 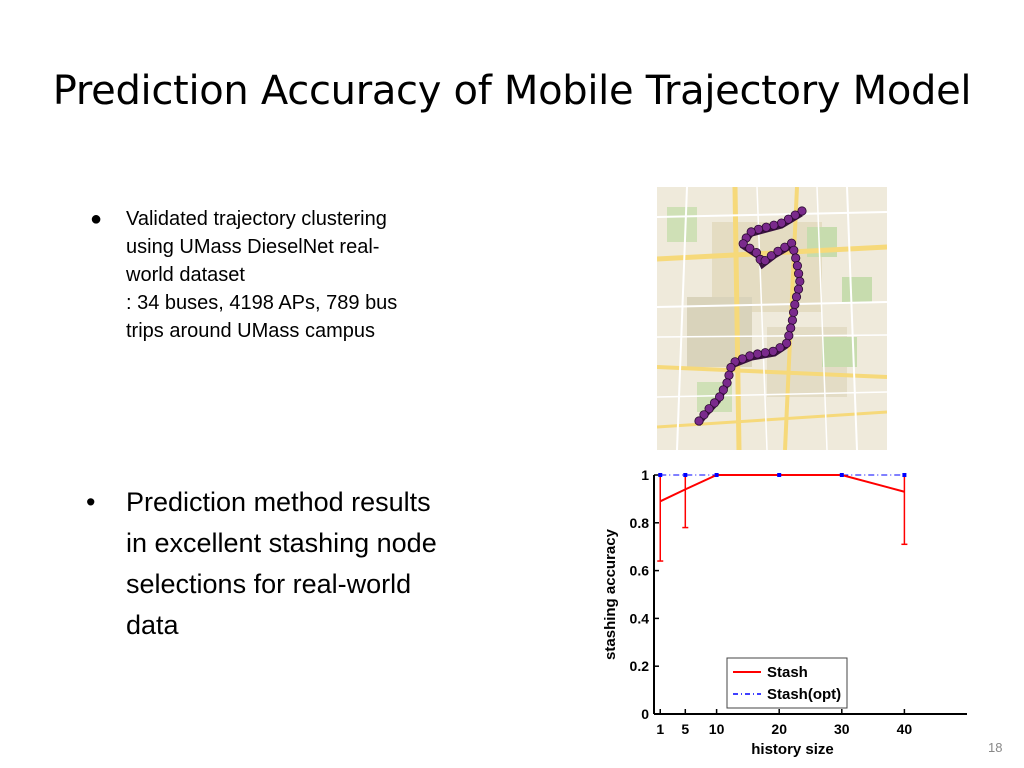 What do you see at coordinates (842, 729) in the screenshot?
I see `x-tick-label: 30` at bounding box center [842, 729].